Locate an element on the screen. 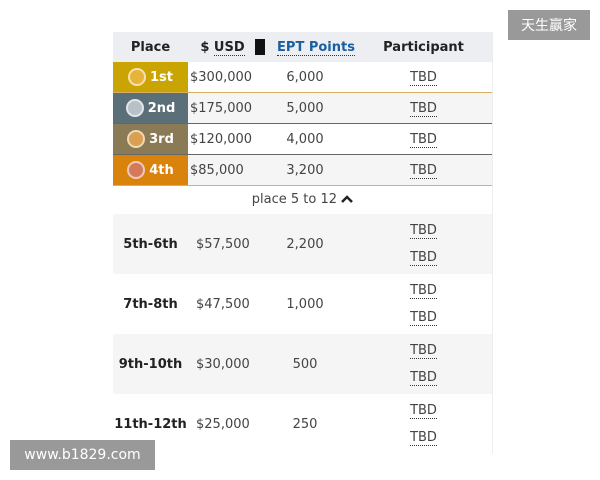  place-label: 2nd is located at coordinates (161, 108).